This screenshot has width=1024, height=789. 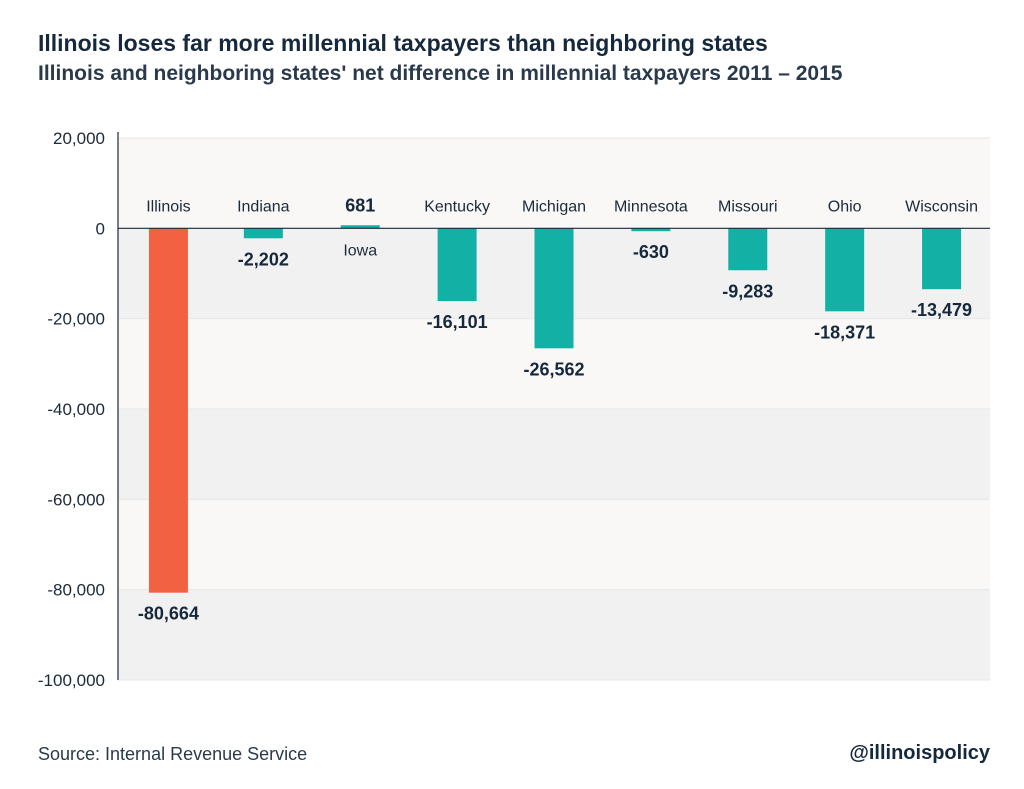 What do you see at coordinates (457, 322) in the screenshot?
I see `value-label: -16,101` at bounding box center [457, 322].